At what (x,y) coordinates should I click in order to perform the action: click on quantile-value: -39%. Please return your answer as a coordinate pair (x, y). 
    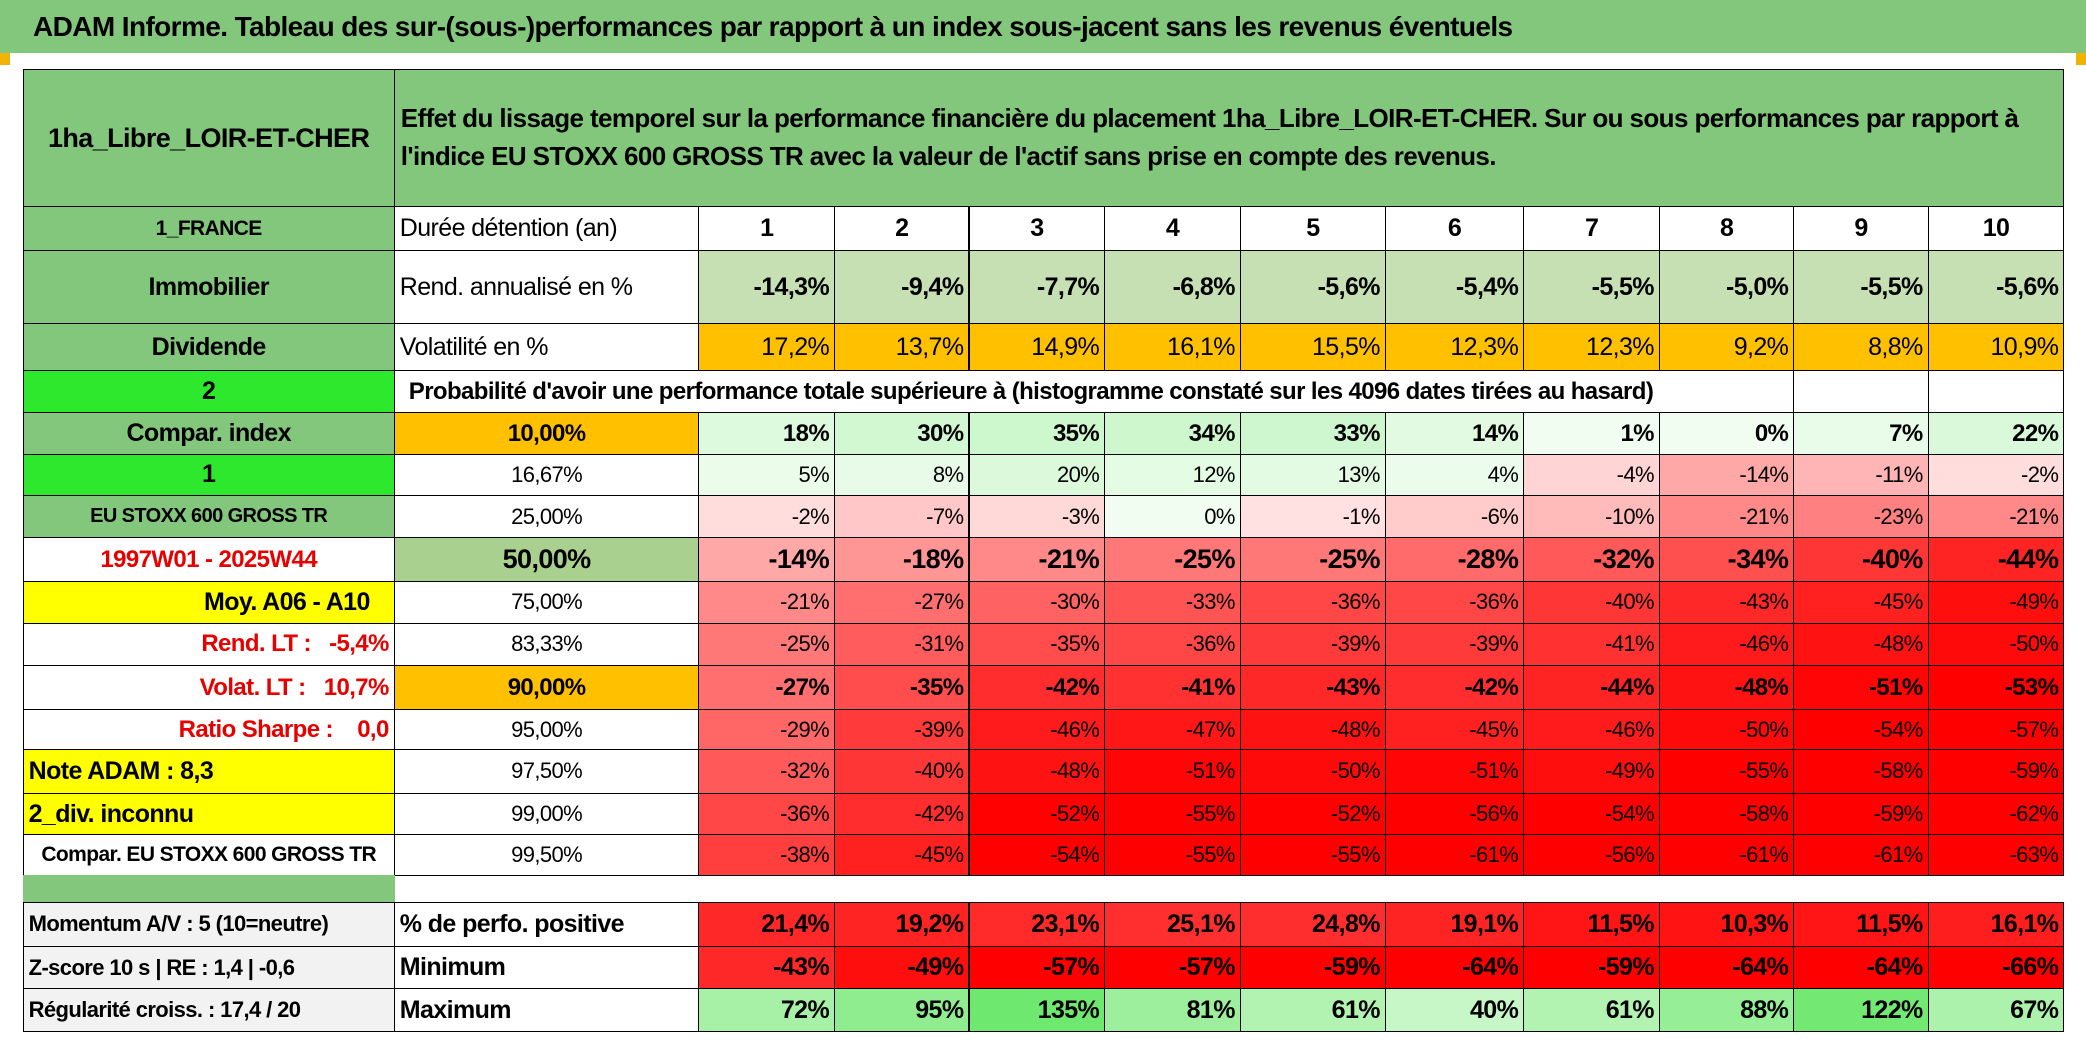
    Looking at the image, I should click on (1454, 644).